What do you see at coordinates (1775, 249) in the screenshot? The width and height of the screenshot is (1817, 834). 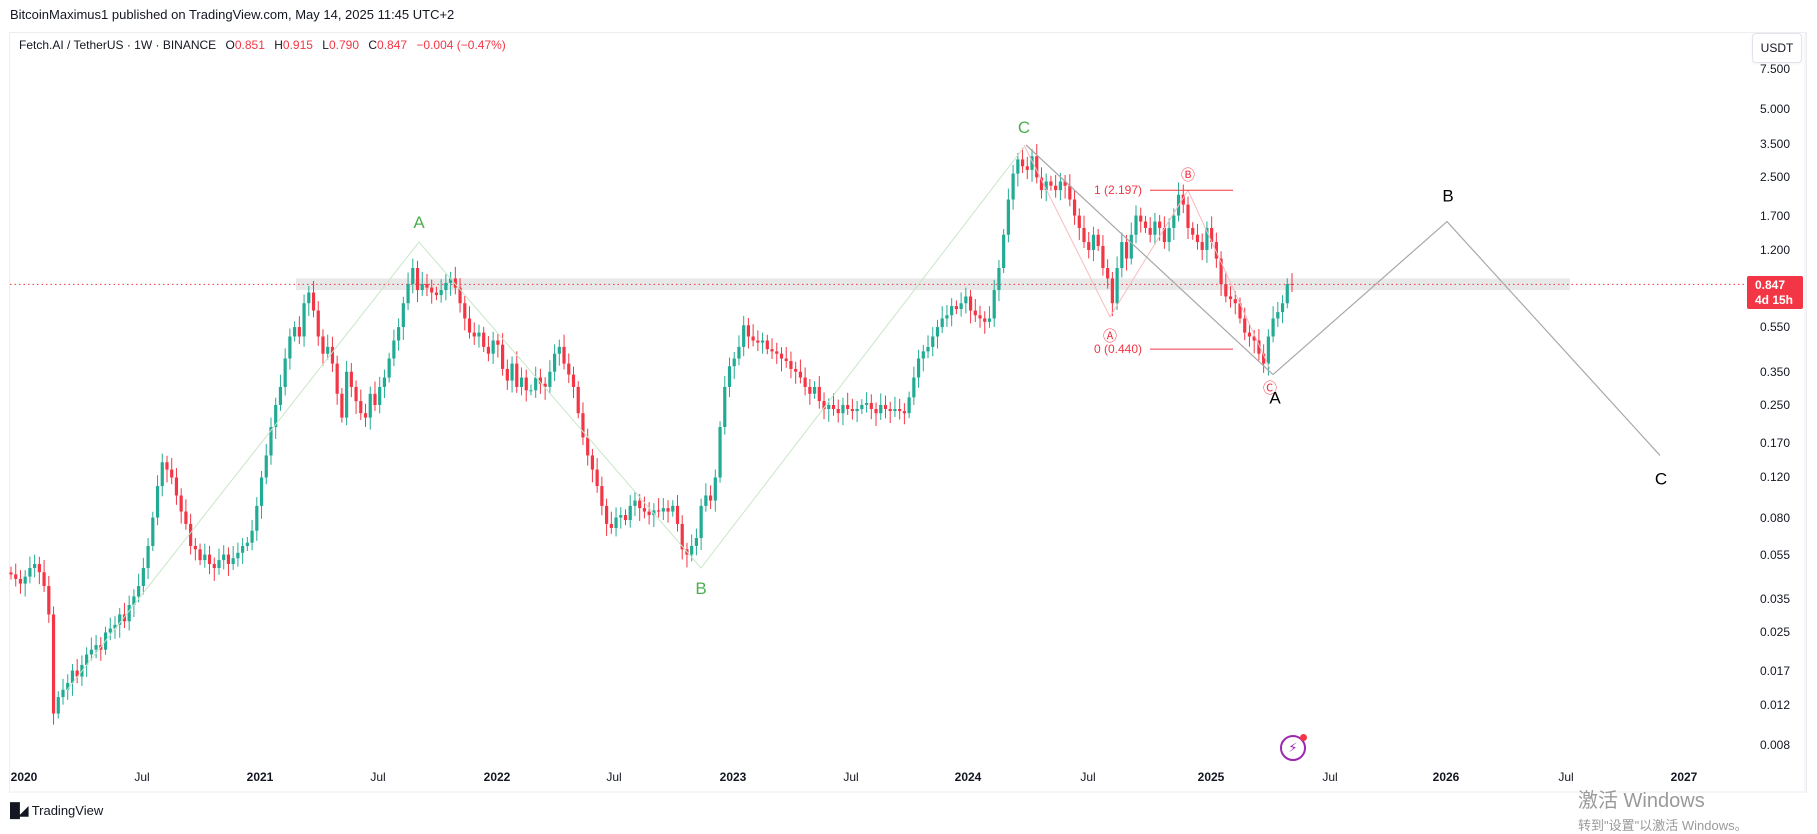 I see `price-tick: 1.200` at bounding box center [1775, 249].